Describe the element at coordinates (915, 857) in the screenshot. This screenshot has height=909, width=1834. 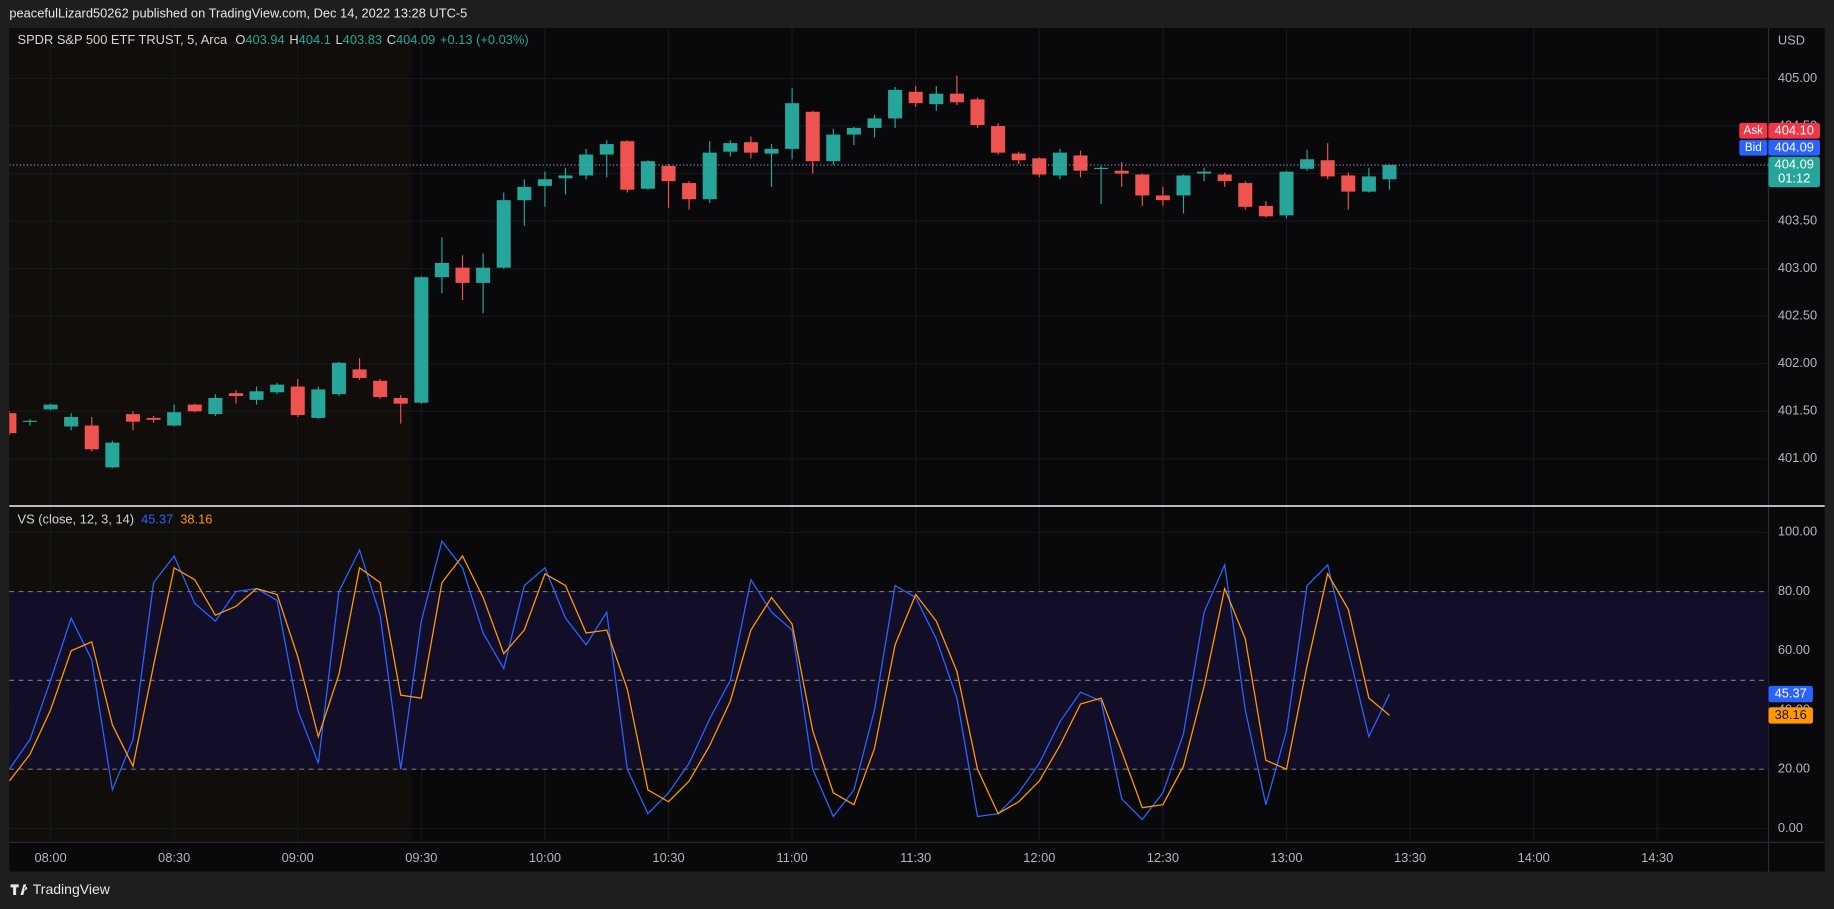
I see `time-tick-label: 11:30` at that location.